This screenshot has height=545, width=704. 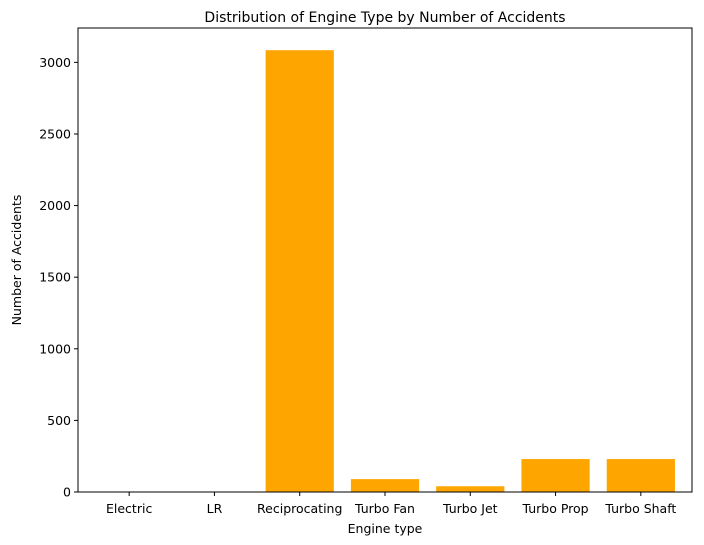 What do you see at coordinates (59, 420) in the screenshot?
I see `y-tick-label: 500` at bounding box center [59, 420].